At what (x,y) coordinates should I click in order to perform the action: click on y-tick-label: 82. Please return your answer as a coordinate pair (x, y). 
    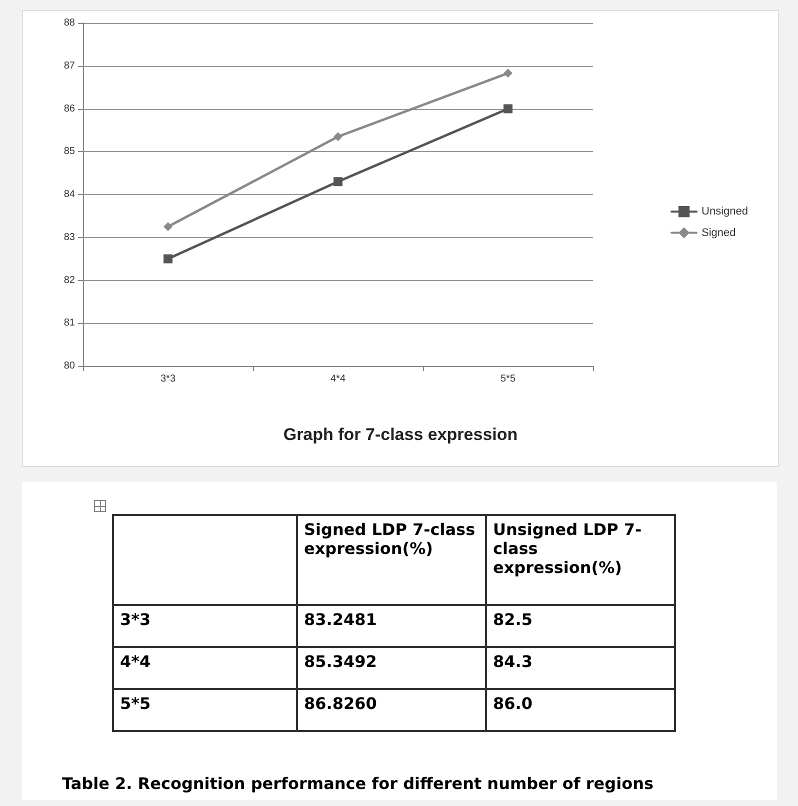
    Looking at the image, I should click on (70, 280).